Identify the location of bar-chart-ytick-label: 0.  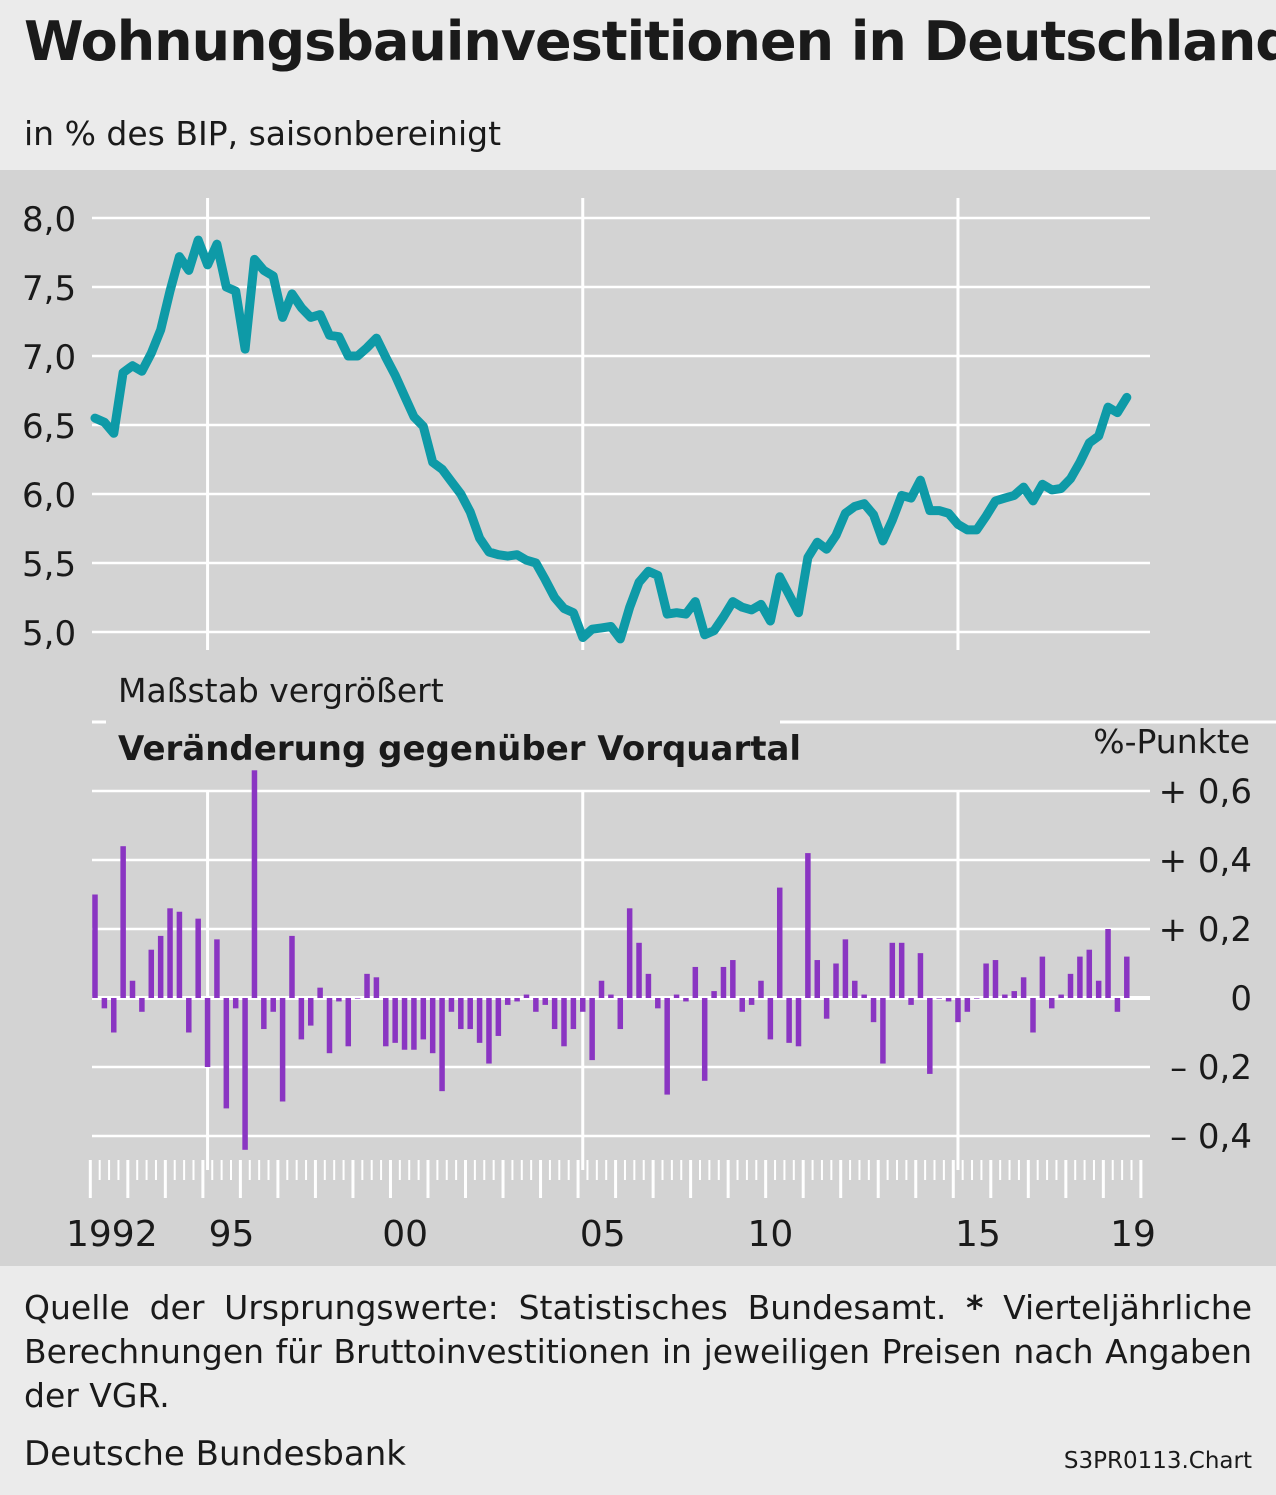
(1241, 999).